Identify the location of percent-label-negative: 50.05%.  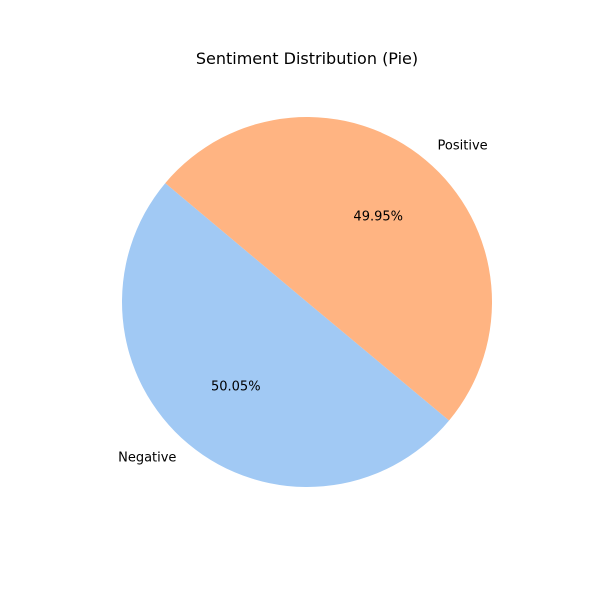
(236, 387).